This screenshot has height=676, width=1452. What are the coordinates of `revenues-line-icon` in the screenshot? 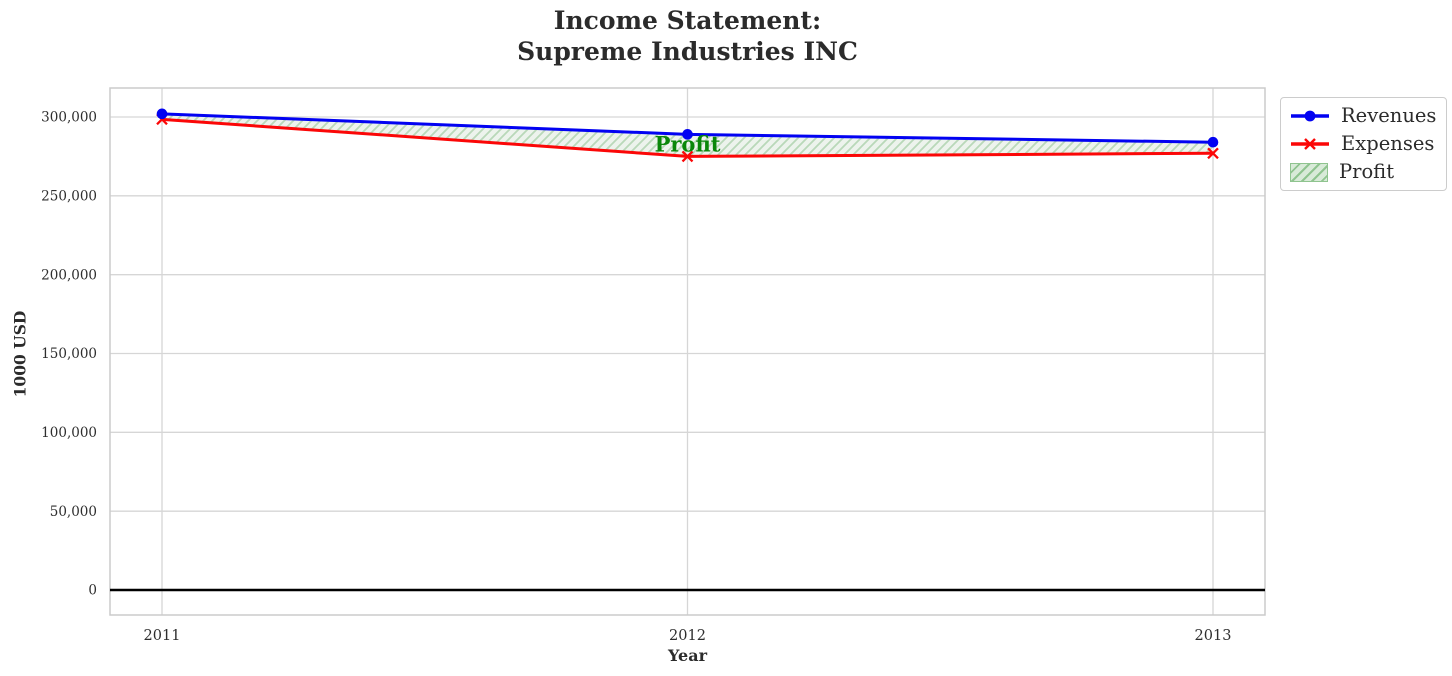 It's located at (1310, 116).